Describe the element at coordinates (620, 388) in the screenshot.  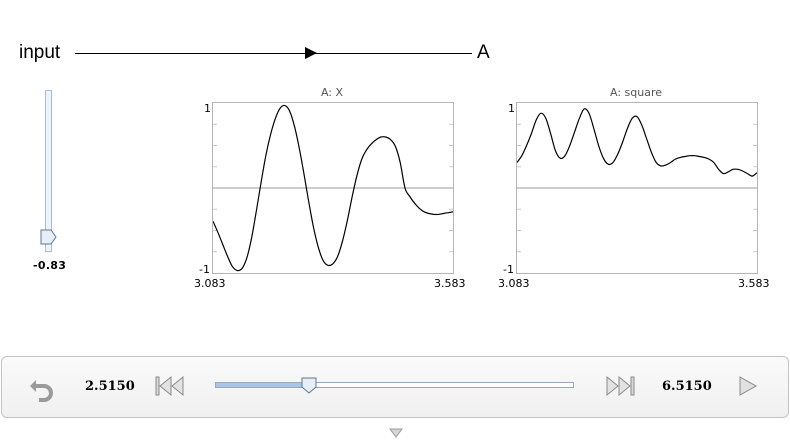
I see `skip-forward-icon` at that location.